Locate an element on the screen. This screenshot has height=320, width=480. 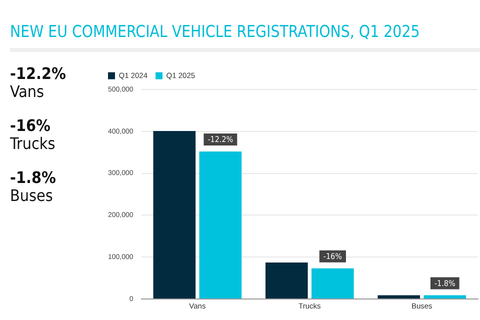
text: Buses is located at coordinates (32, 195).